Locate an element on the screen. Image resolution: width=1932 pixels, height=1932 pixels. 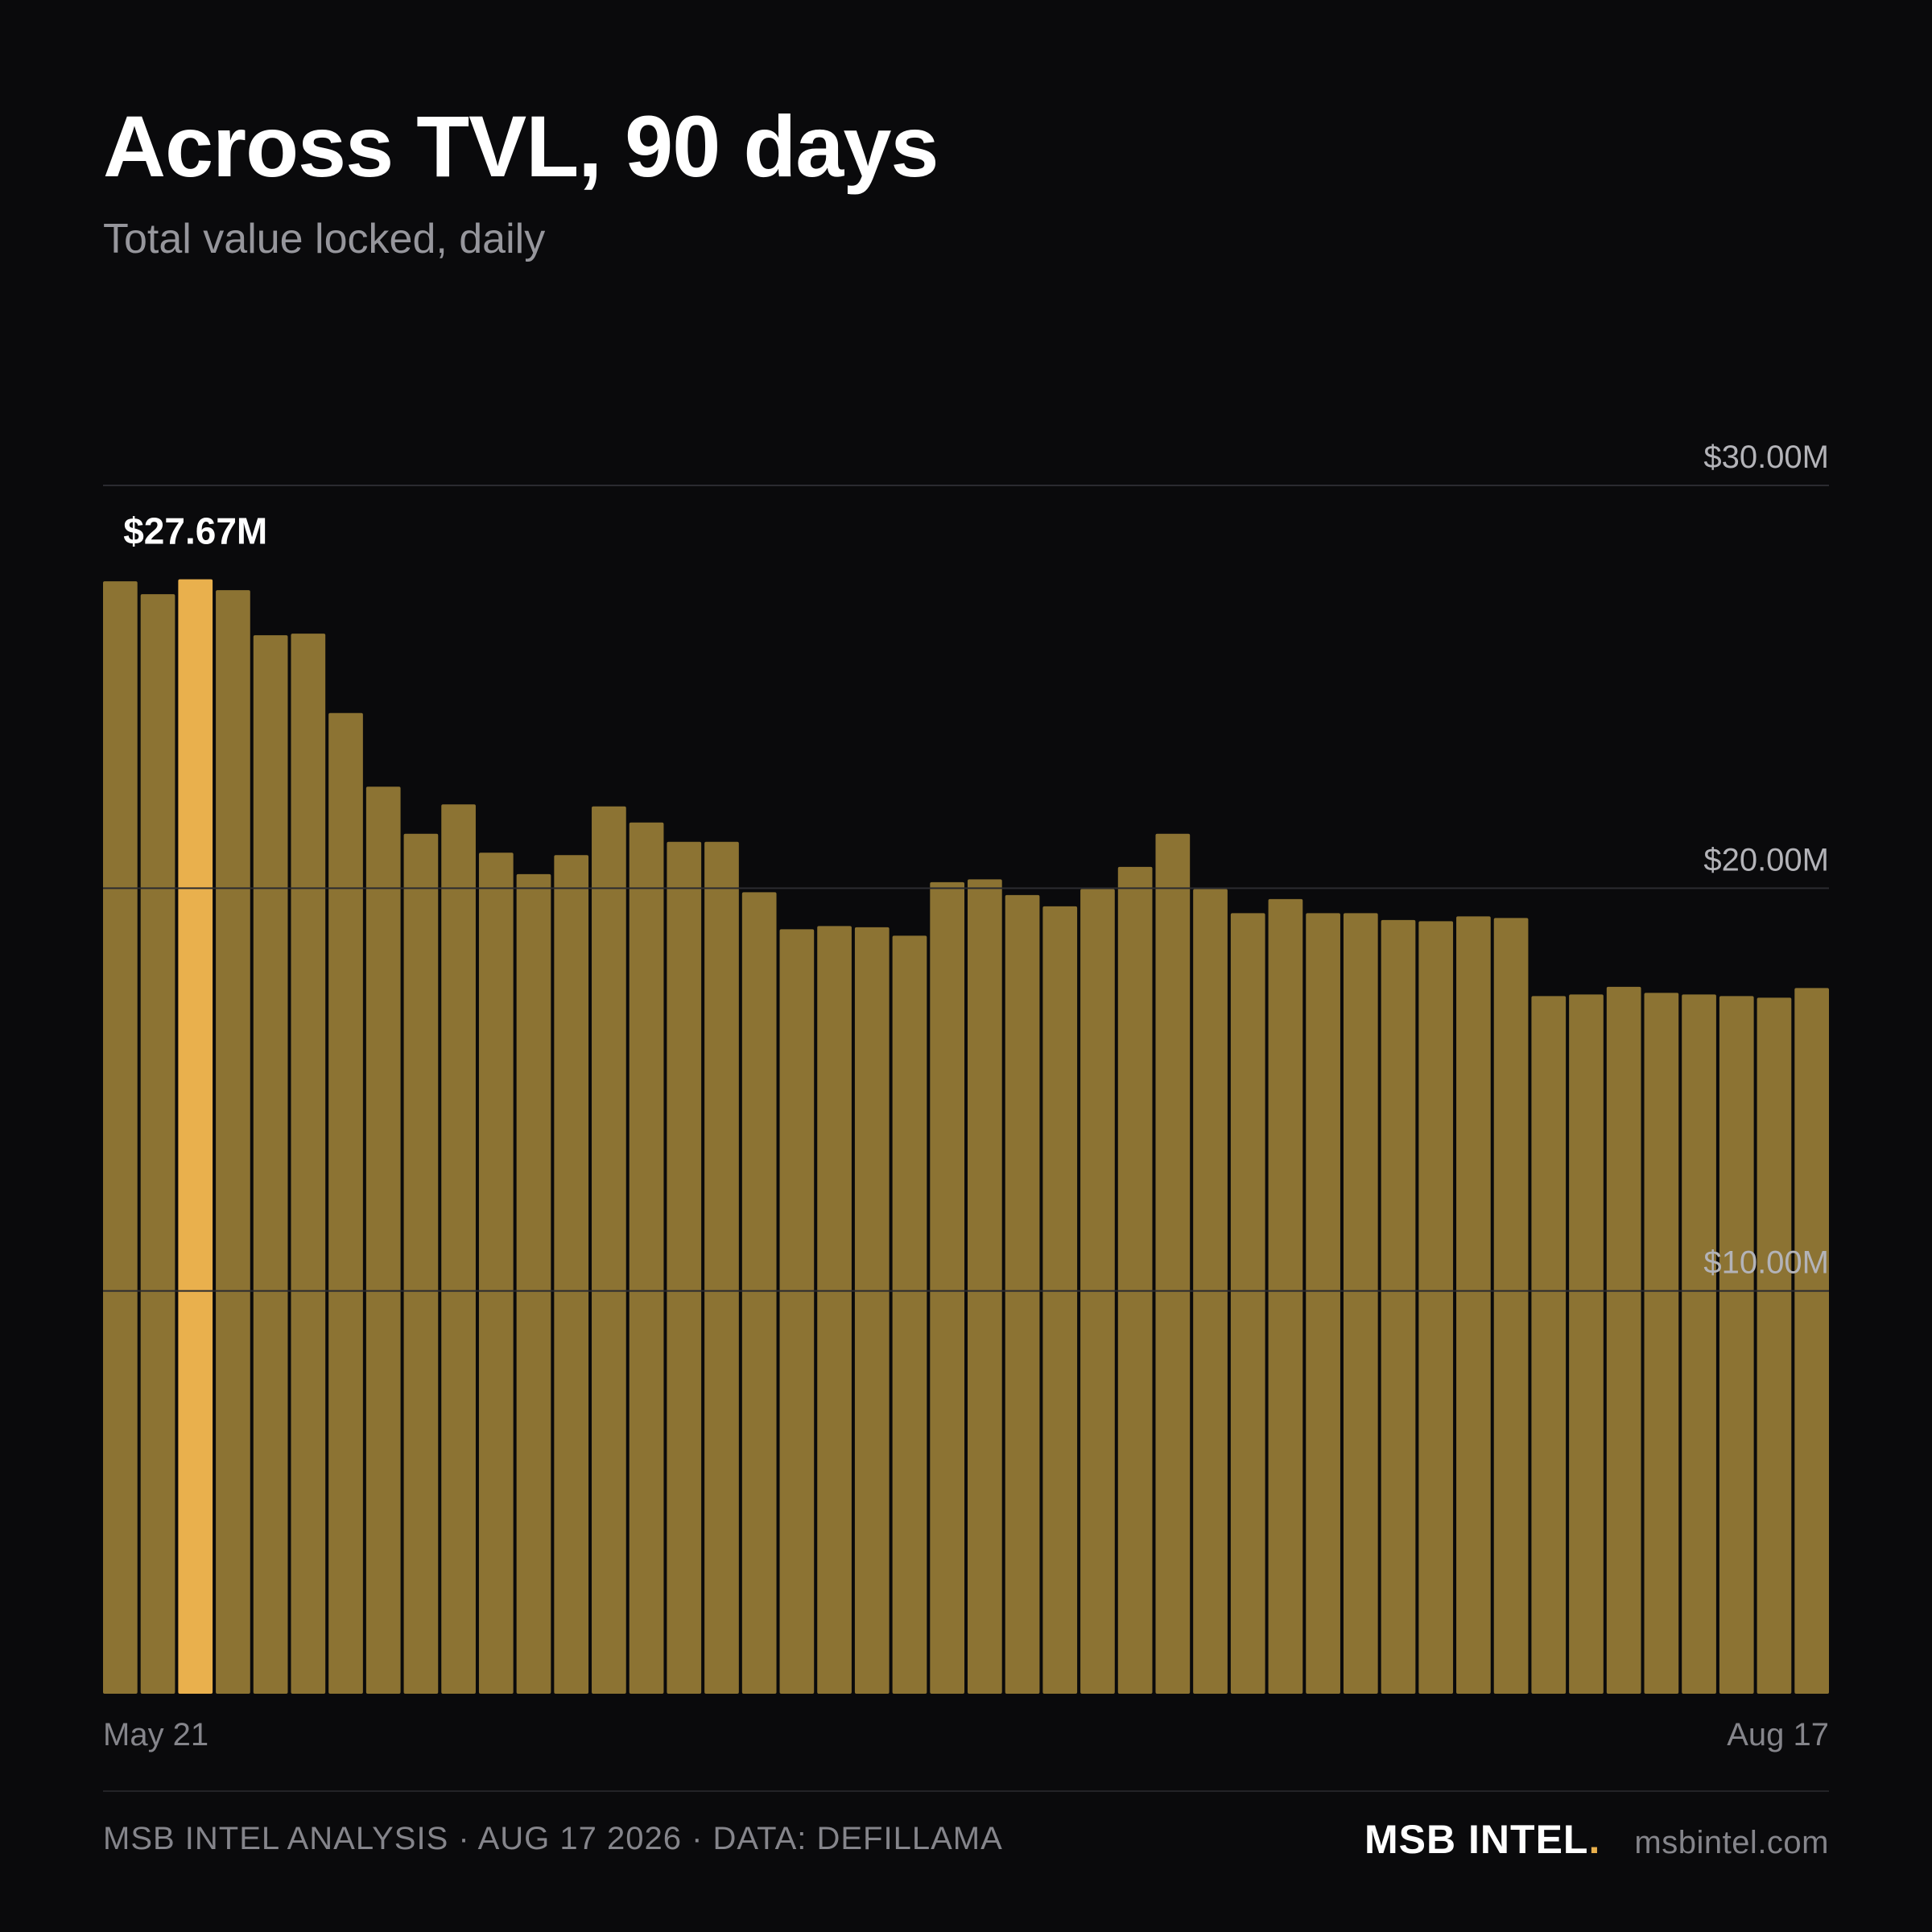
brand-name: MSB INTEL is located at coordinates (1476, 1839).